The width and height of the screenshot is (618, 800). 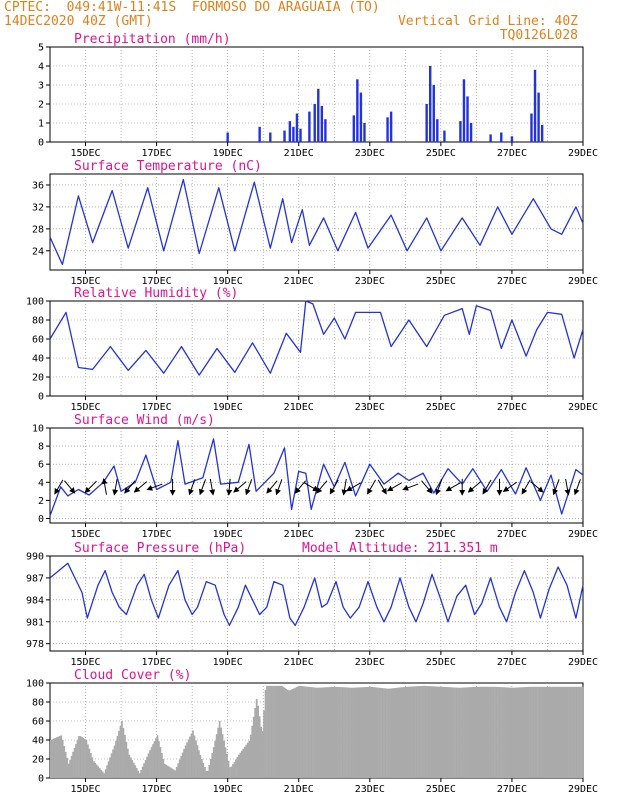 What do you see at coordinates (441, 153) in the screenshot?
I see `x-tick-label: 25DEC` at bounding box center [441, 153].